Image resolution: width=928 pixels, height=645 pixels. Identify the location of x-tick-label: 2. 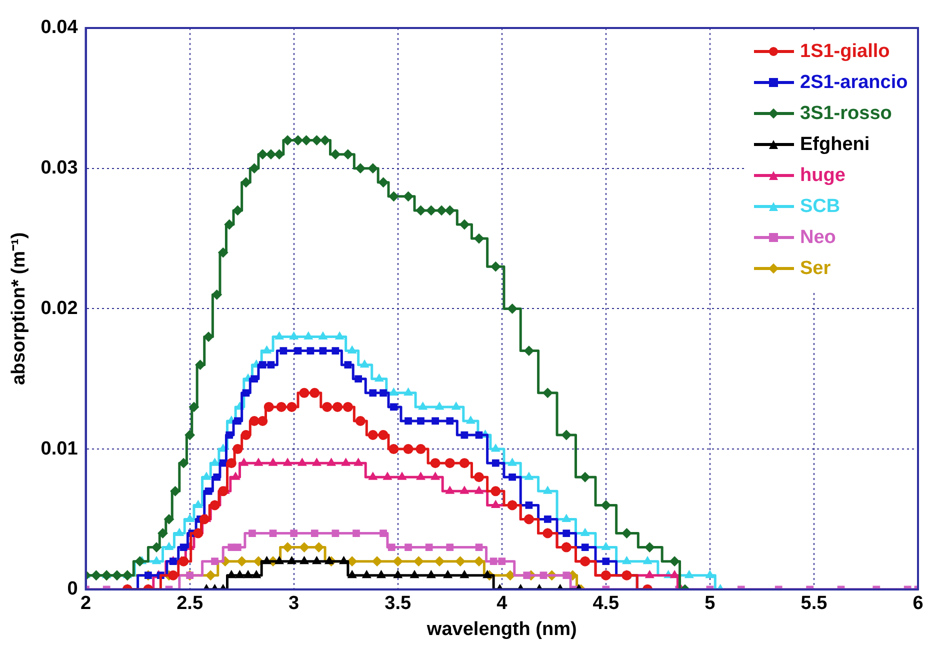
(86, 603).